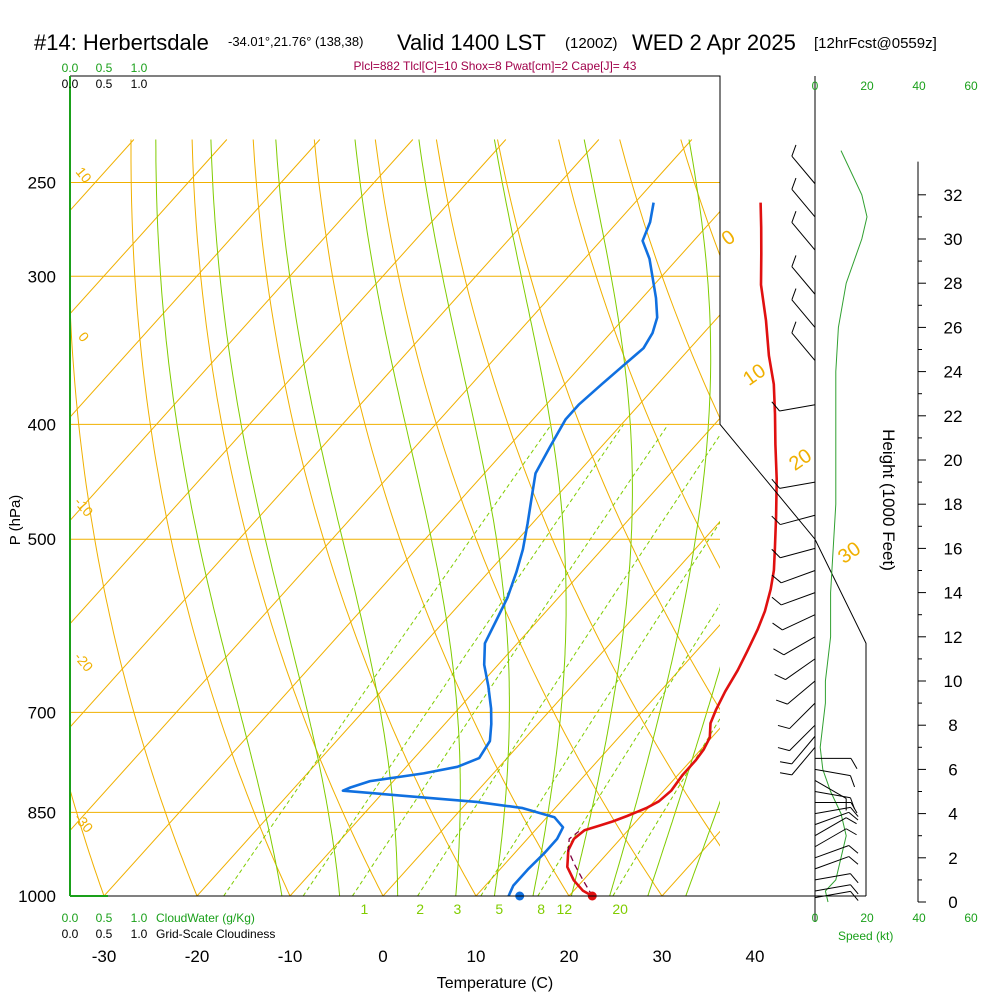 This screenshot has height=1000, width=1000. I want to click on mixing-ratio-line, so click(666, 806).